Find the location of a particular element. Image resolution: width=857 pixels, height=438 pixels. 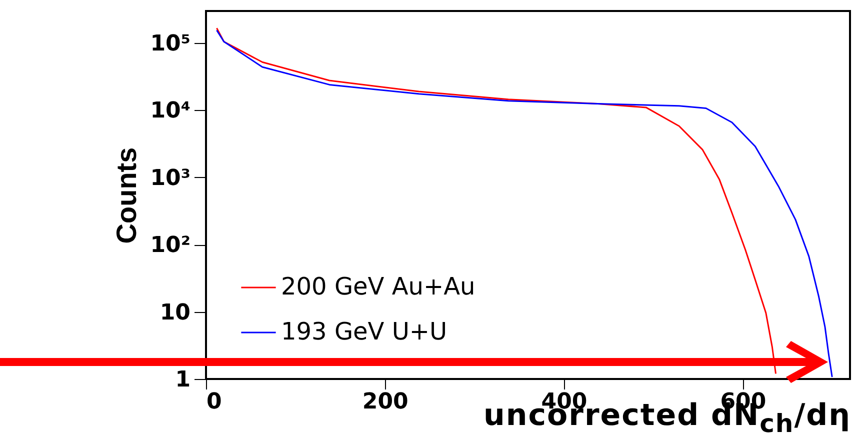

y-tick-label: 1 is located at coordinates (182, 380).